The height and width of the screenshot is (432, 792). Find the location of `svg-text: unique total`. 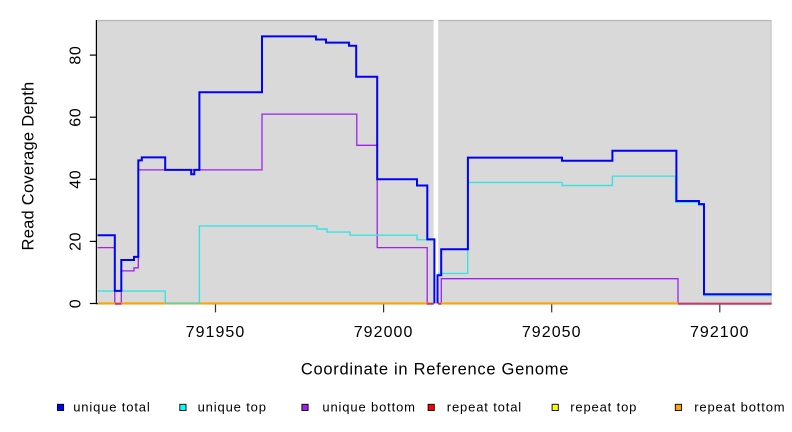

svg-text: unique total is located at coordinates (111, 407).